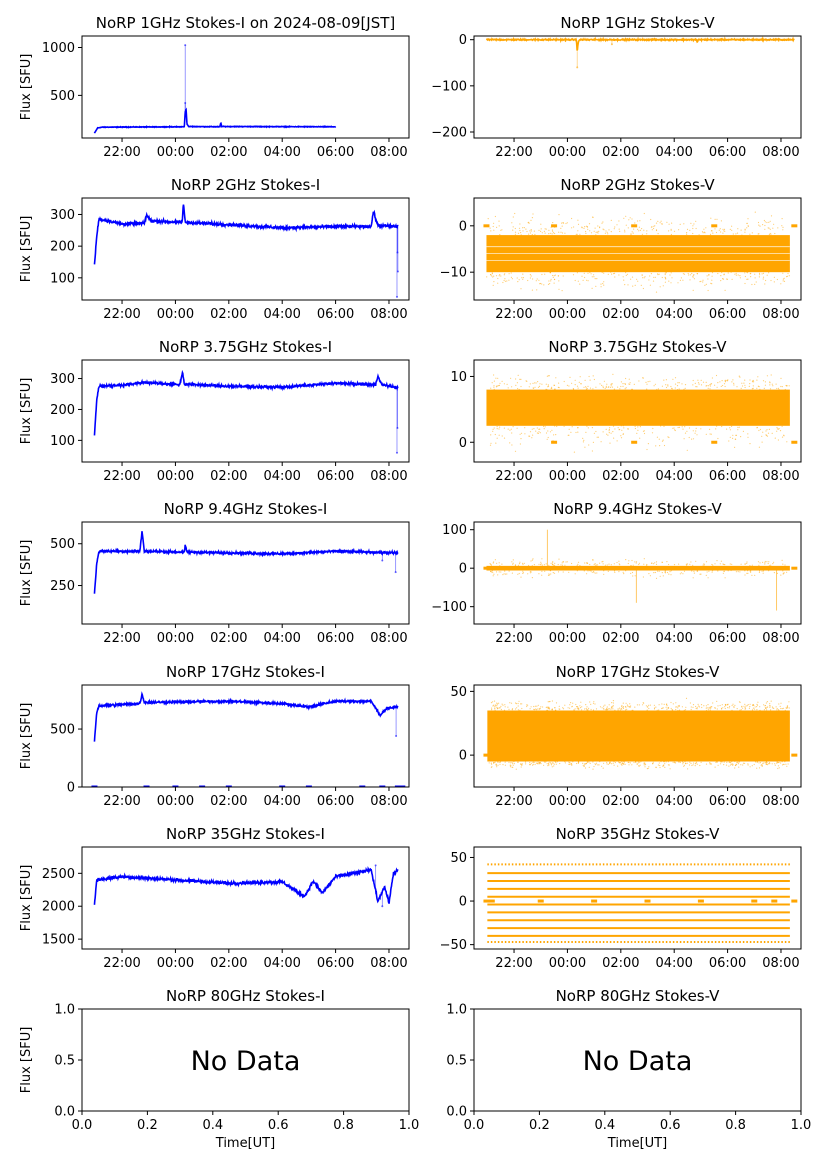 The height and width of the screenshot is (1169, 827). Describe the element at coordinates (620, 476) in the screenshot. I see `x-tick-label: 02:00` at that location.